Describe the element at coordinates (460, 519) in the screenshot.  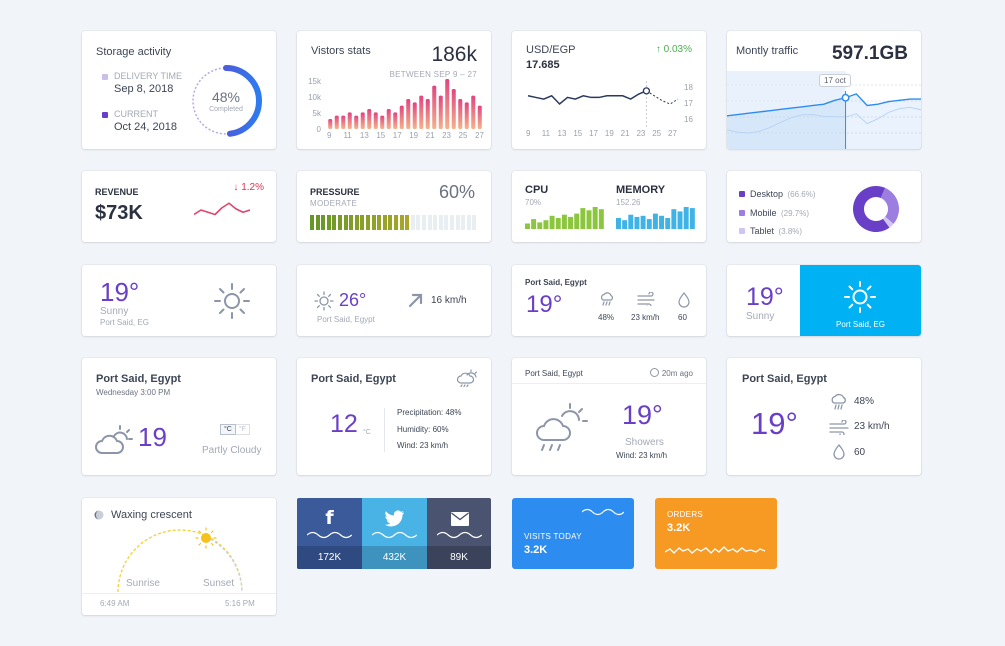
I see `envelope-icon` at that location.